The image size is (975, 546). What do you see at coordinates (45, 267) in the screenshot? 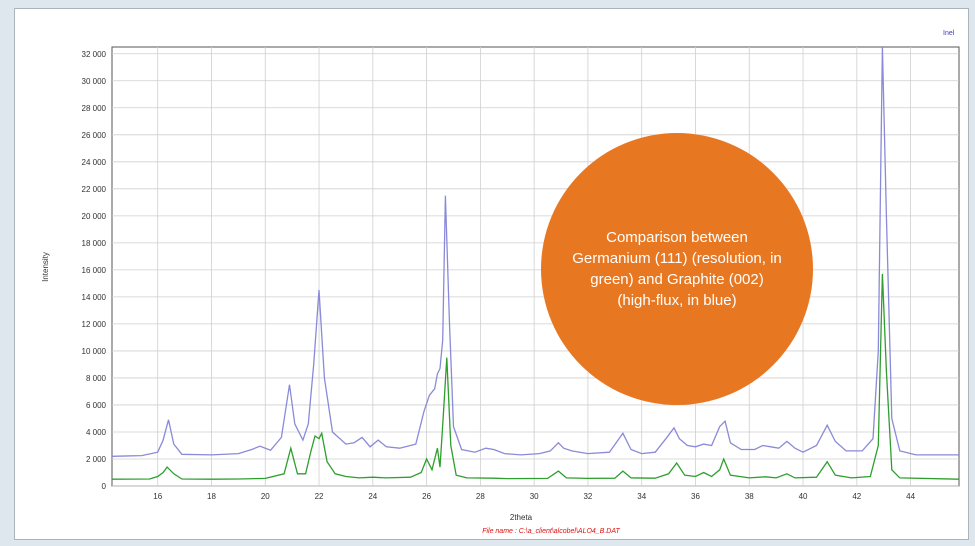
I see `y-axis-title: Intensity` at bounding box center [45, 267].